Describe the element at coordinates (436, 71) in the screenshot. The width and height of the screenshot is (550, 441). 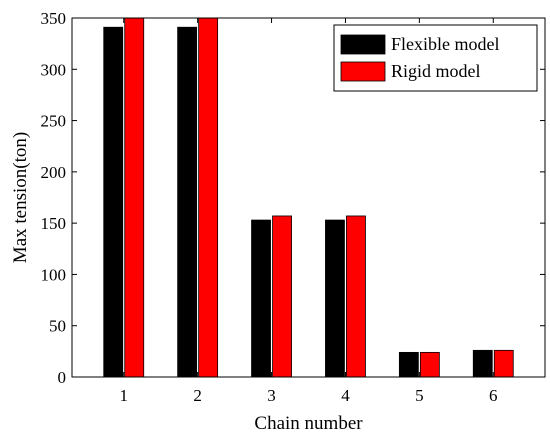
I see `legend-label-rigid: Rigid model` at that location.